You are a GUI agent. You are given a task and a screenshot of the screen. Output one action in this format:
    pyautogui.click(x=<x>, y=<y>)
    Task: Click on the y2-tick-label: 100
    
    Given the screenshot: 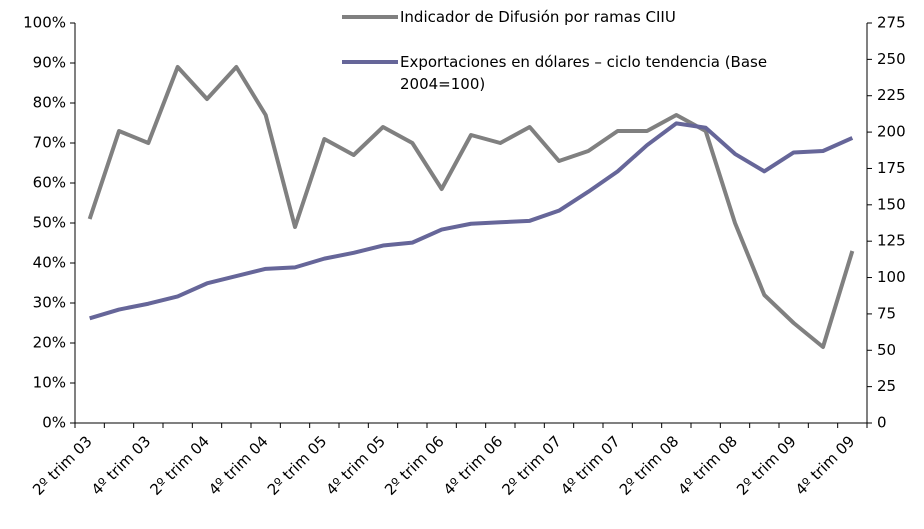 What is the action you would take?
    pyautogui.click(x=891, y=277)
    